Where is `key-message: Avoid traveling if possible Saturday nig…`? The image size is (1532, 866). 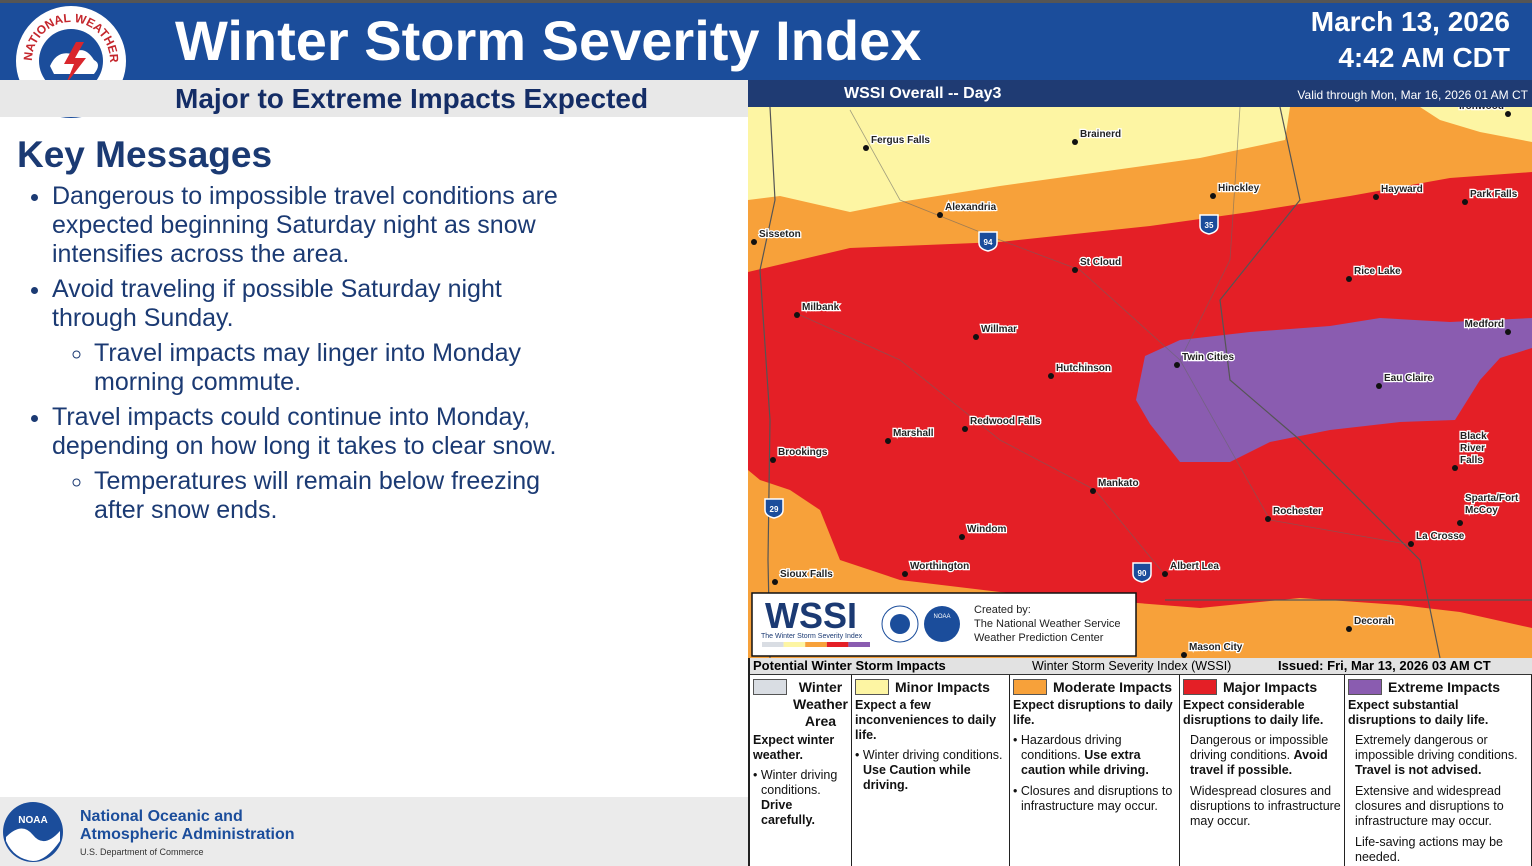 key-message: Avoid traveling if possible Saturday nig… is located at coordinates (314, 336).